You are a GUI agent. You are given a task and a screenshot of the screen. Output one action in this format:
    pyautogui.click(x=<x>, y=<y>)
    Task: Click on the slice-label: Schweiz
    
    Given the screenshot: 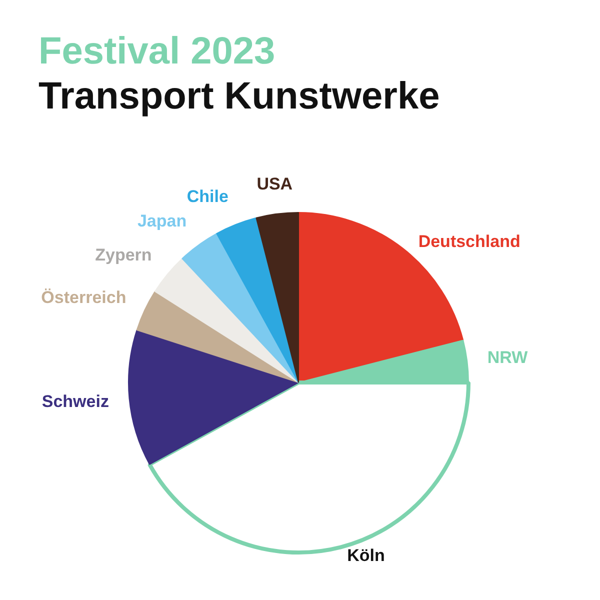 What is the action you would take?
    pyautogui.click(x=75, y=401)
    